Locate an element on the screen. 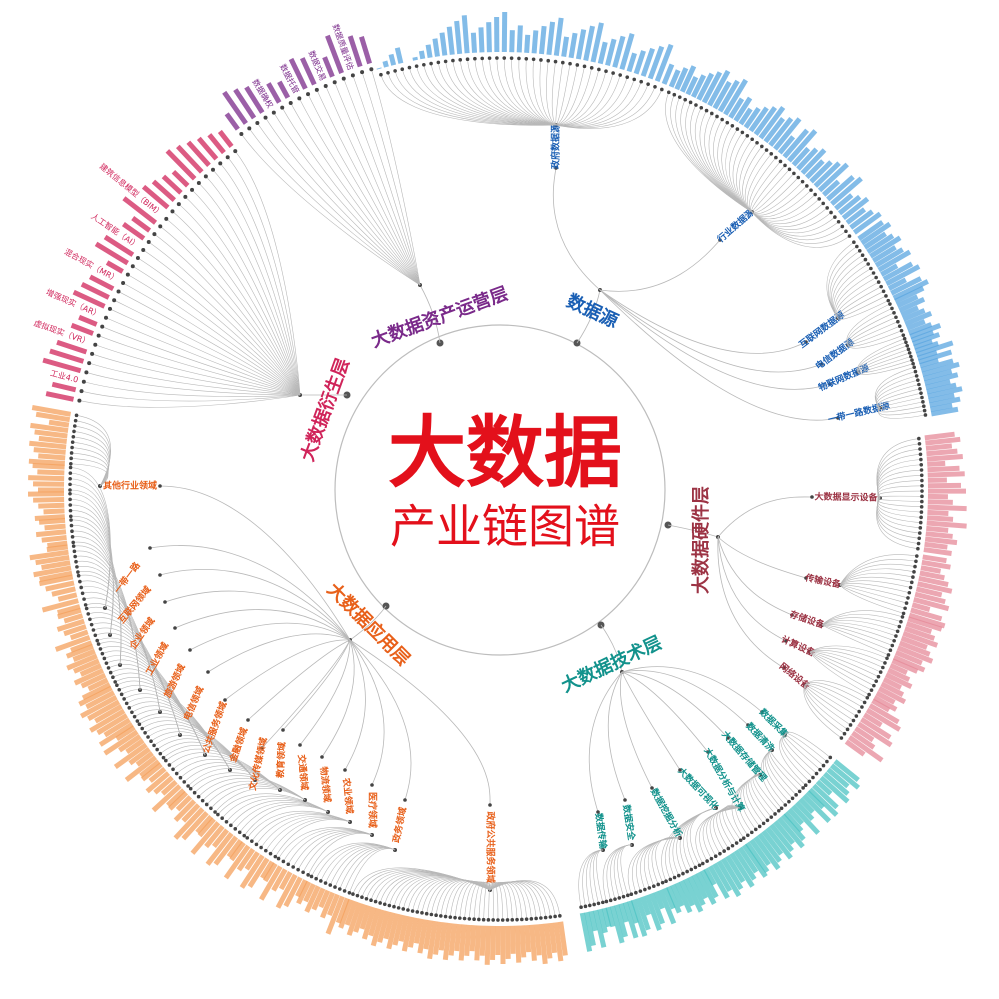 The width and height of the screenshot is (999, 999). layer-title: 数据源 is located at coordinates (592, 311).